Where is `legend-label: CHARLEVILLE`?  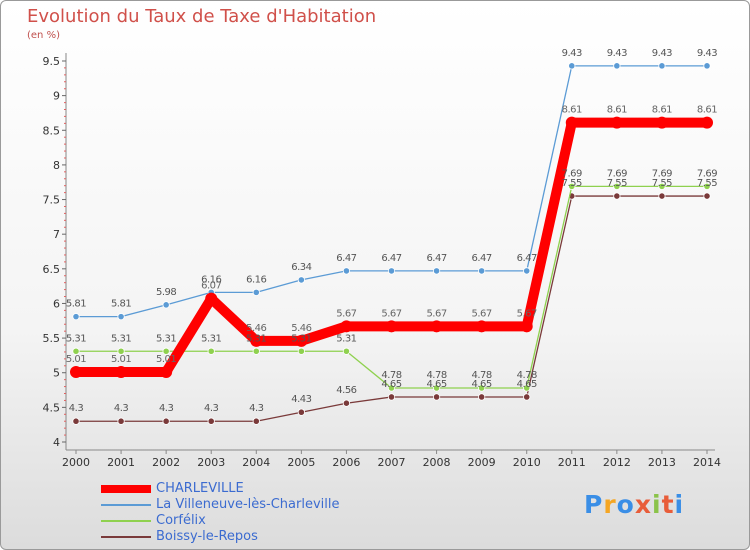
legend-label: CHARLEVILLE is located at coordinates (200, 488).